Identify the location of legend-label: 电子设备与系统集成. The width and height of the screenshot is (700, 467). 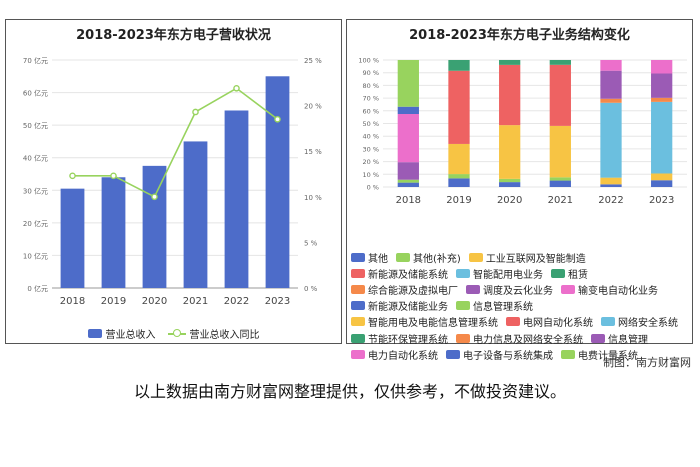
(508, 356).